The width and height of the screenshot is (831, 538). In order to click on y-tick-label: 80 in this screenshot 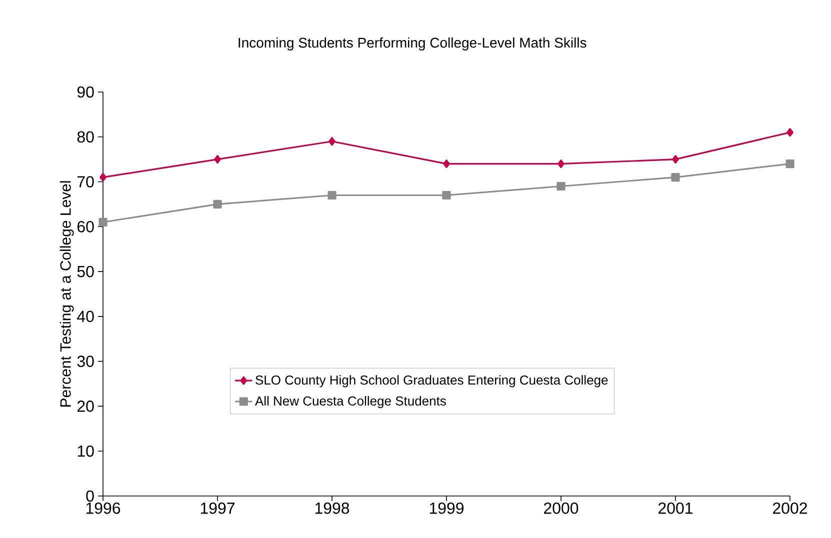, I will do `click(85, 137)`.